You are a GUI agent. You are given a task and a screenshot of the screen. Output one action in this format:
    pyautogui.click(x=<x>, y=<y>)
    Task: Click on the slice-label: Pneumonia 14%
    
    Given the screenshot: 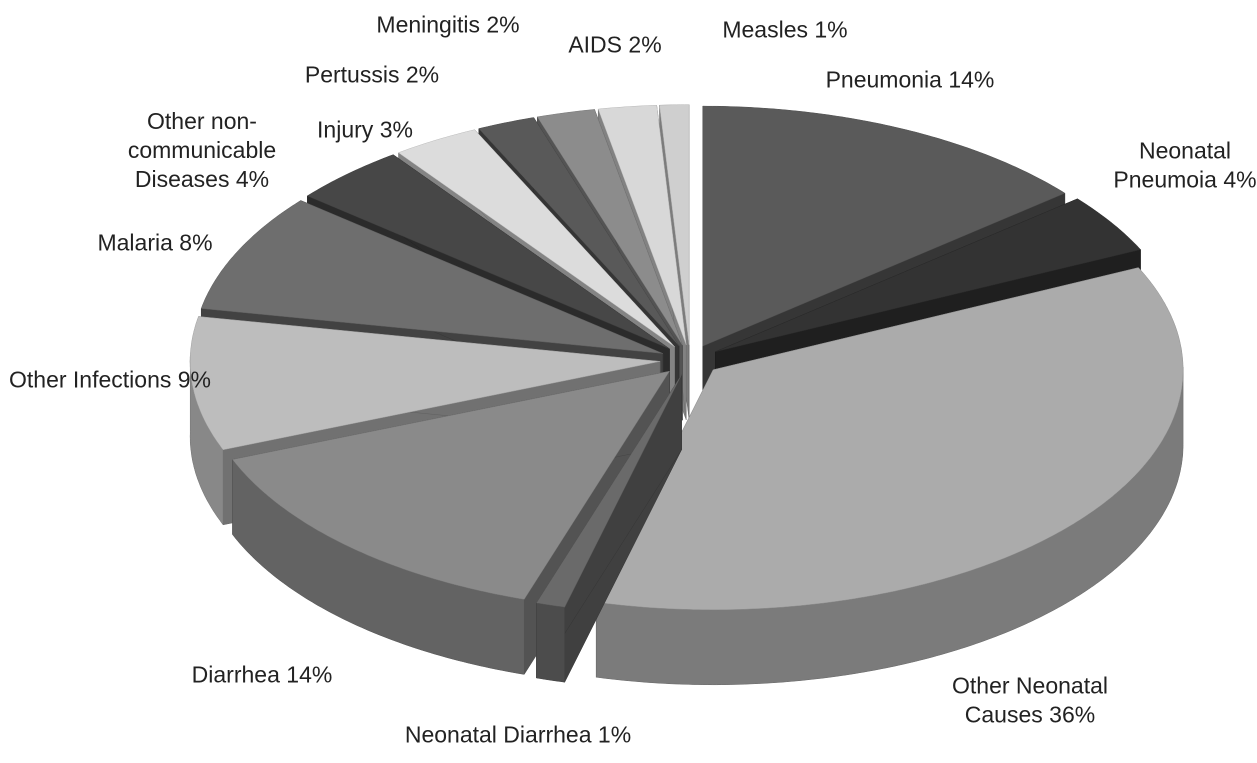 What is the action you would take?
    pyautogui.click(x=910, y=80)
    